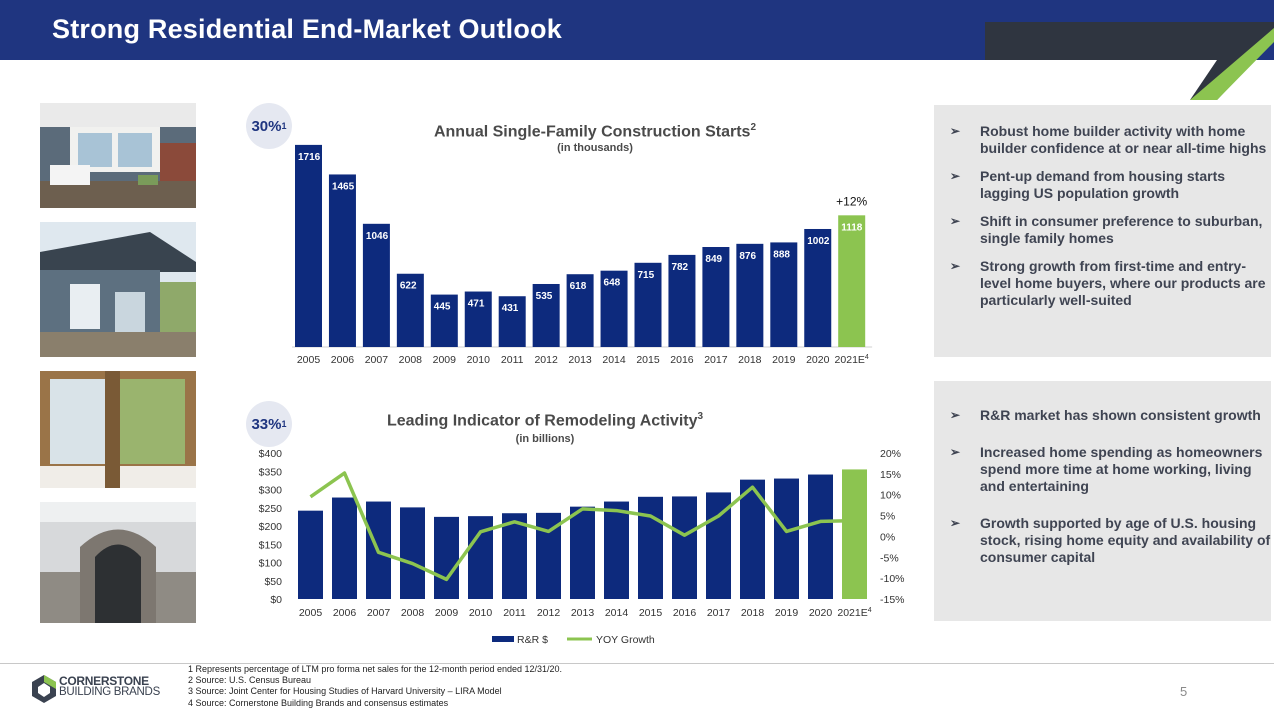  I want to click on data-label: 1002, so click(818, 241).